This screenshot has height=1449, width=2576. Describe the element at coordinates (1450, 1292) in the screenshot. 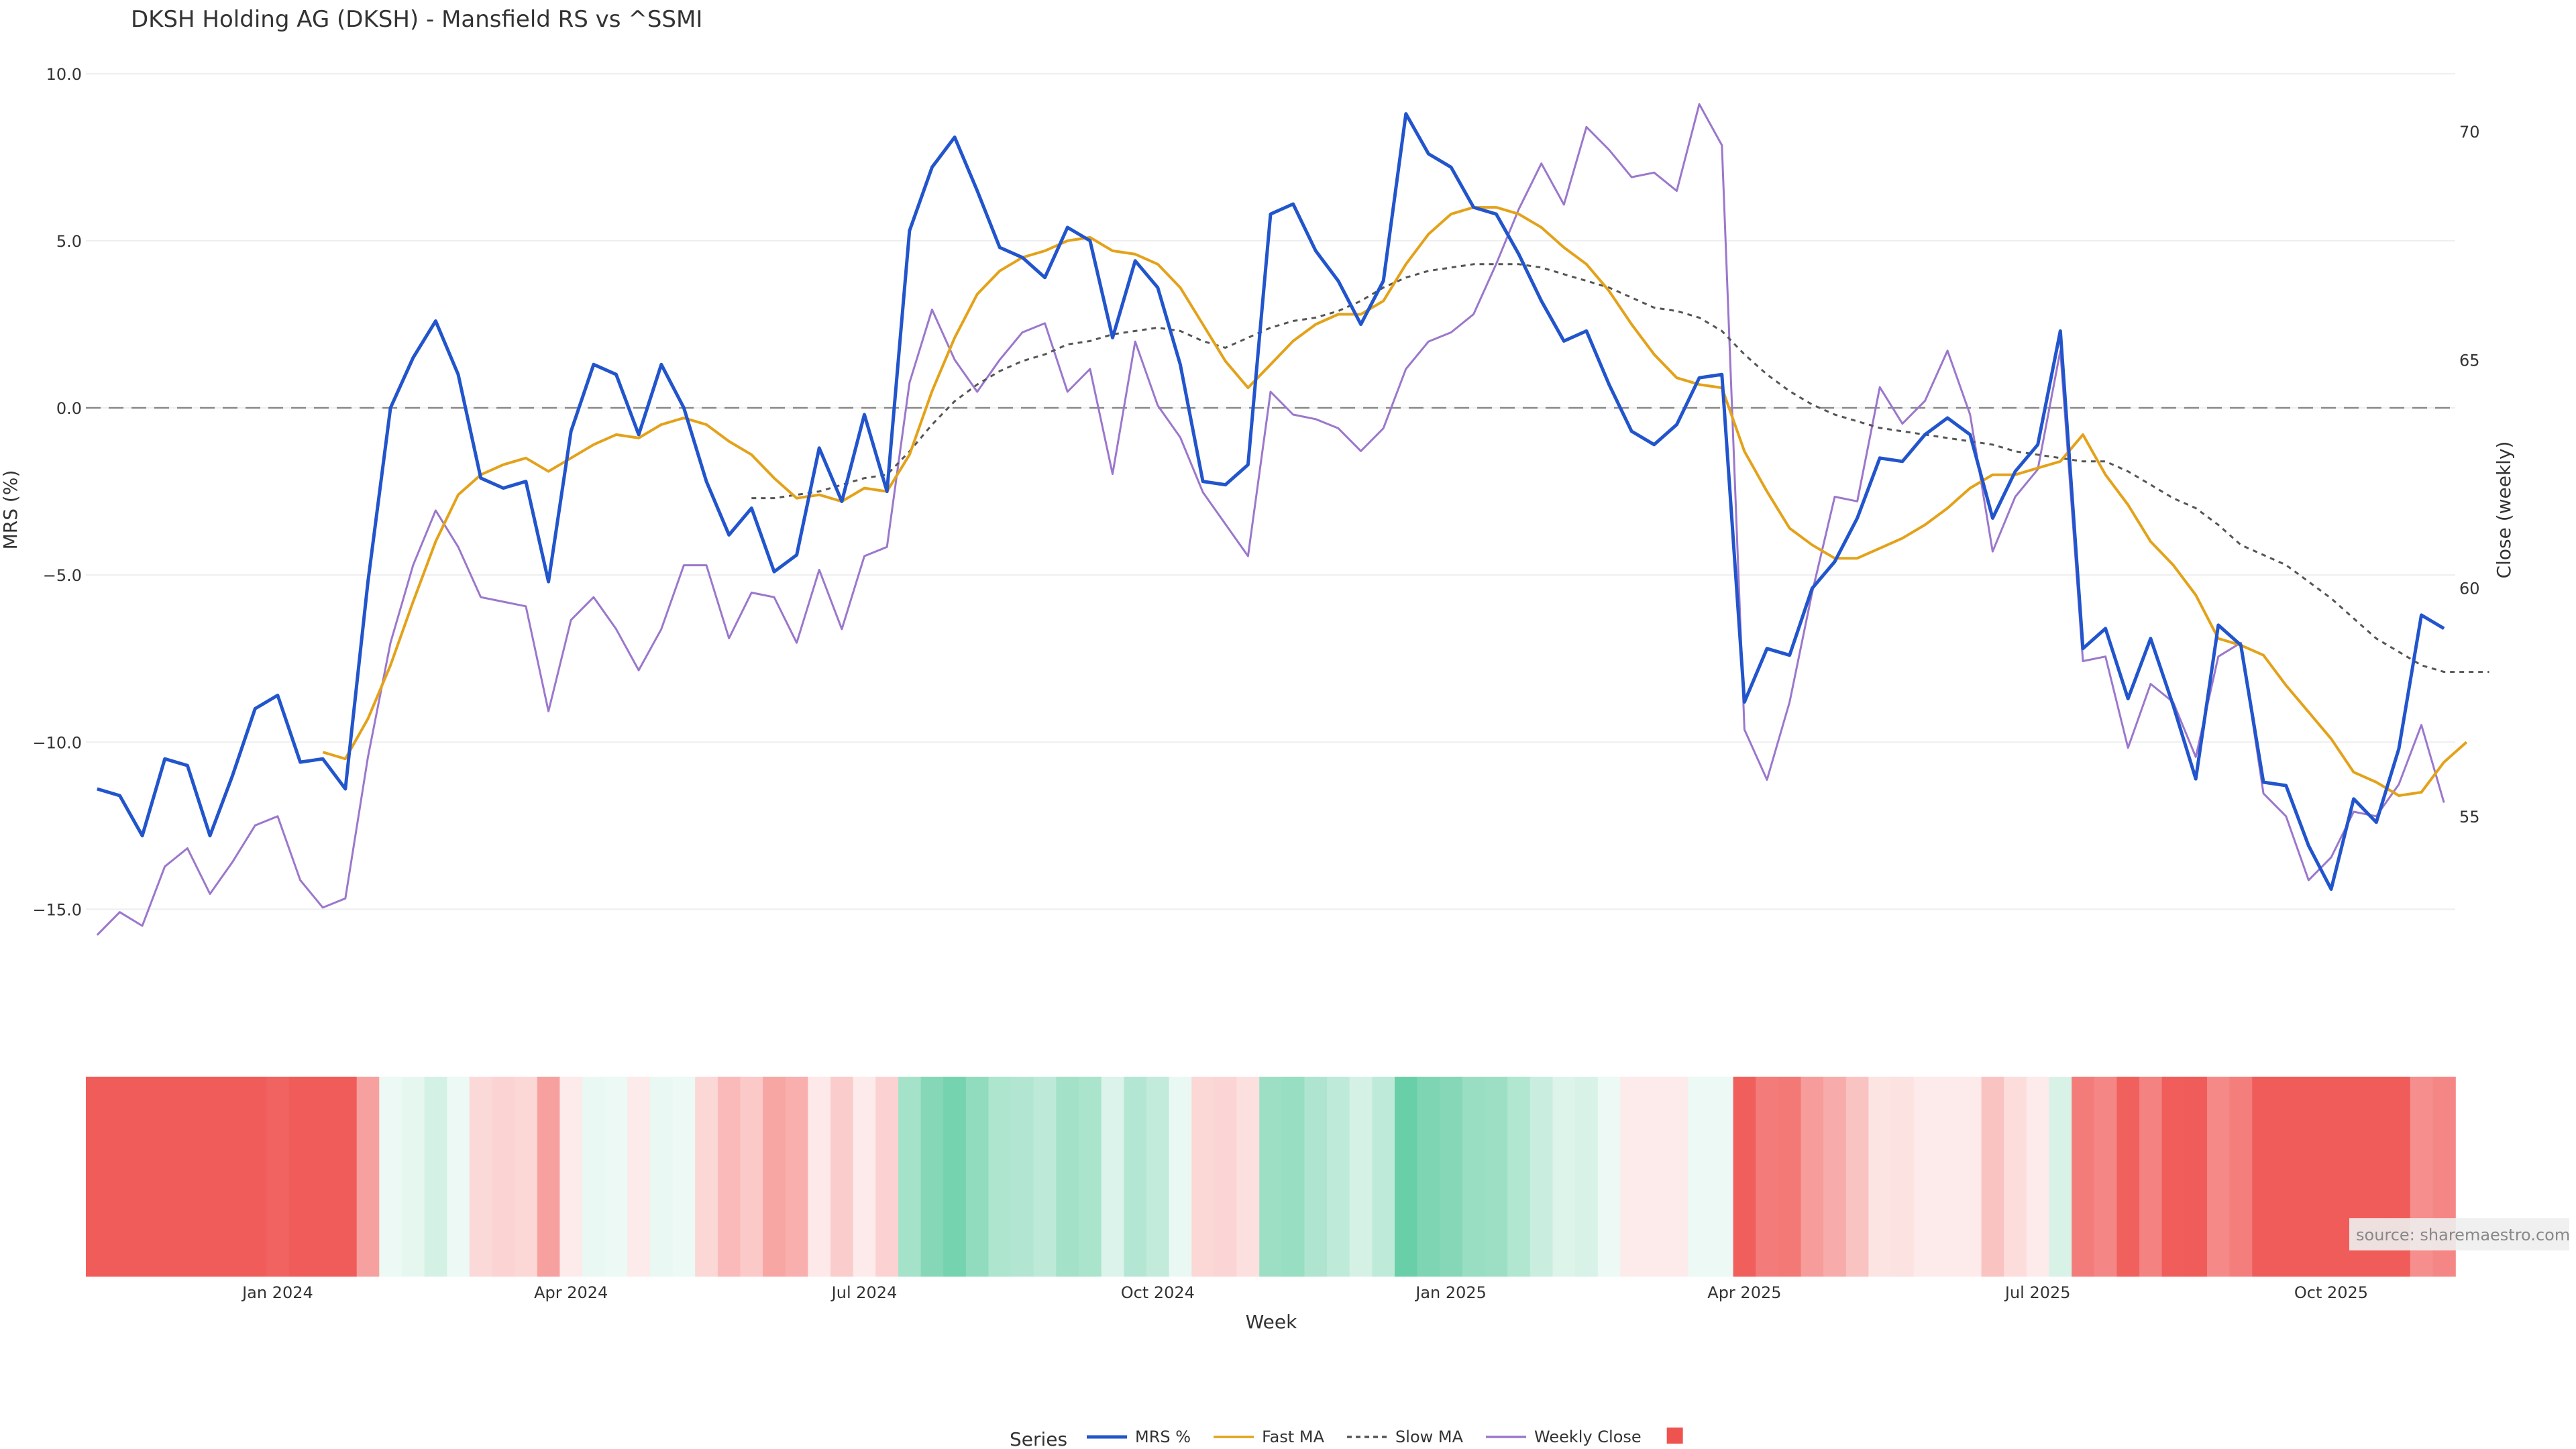

I see `x-tick-label: Jan 2025` at that location.